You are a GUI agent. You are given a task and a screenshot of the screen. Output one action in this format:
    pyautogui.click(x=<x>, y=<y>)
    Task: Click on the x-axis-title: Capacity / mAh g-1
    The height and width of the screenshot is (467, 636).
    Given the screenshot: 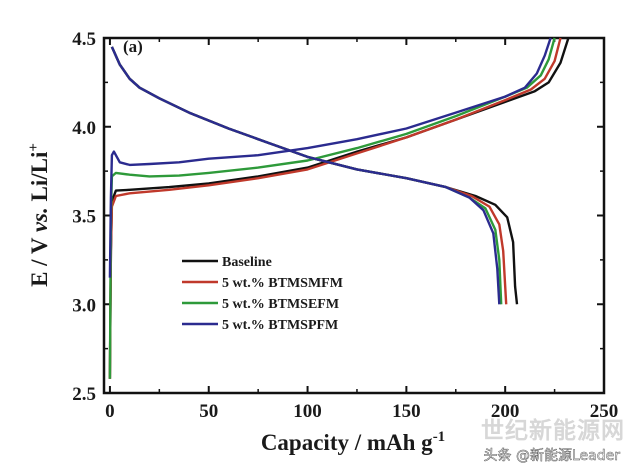 What is the action you would take?
    pyautogui.click(x=353, y=442)
    